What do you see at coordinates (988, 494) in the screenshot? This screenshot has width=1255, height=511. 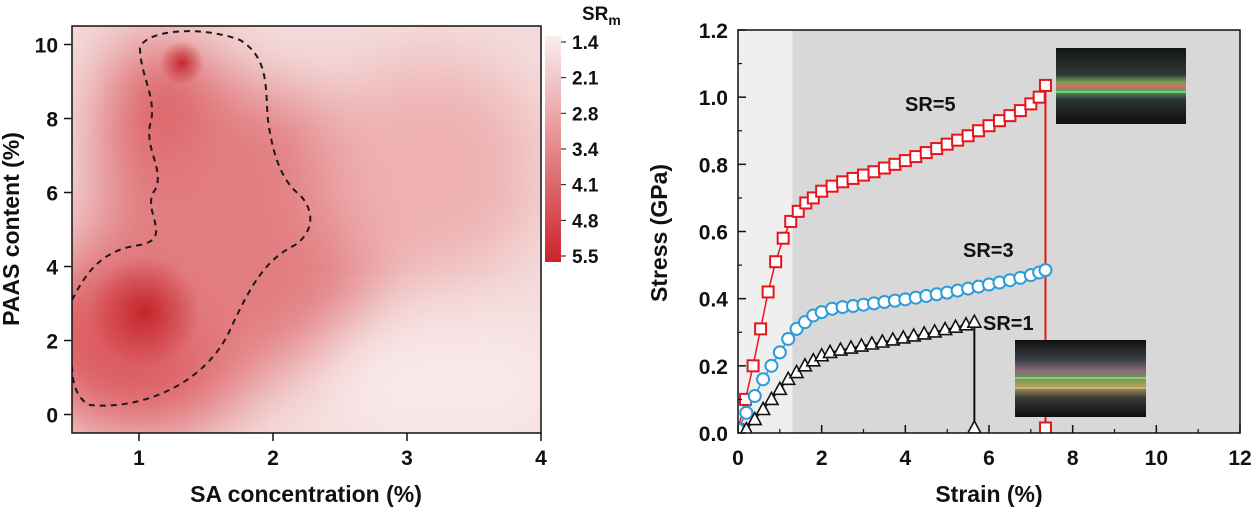 I see `stress-strain-x-axis-title: Strain (%)` at bounding box center [988, 494].